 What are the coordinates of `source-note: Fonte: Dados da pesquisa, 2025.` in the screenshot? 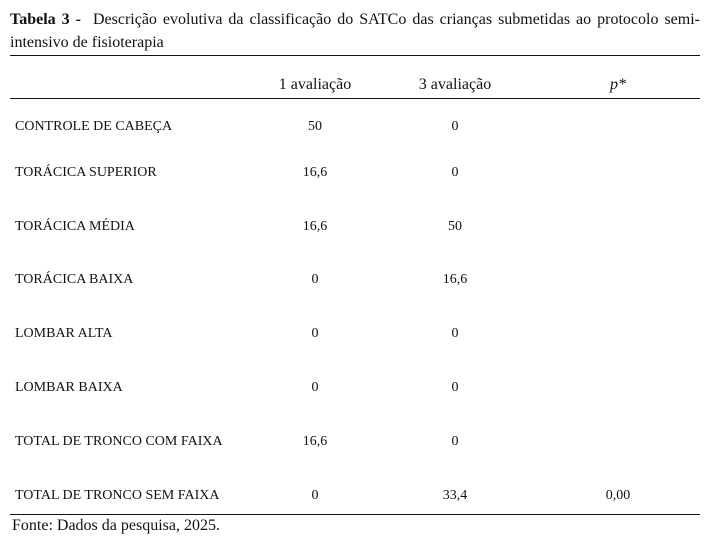 It's located at (116, 525).